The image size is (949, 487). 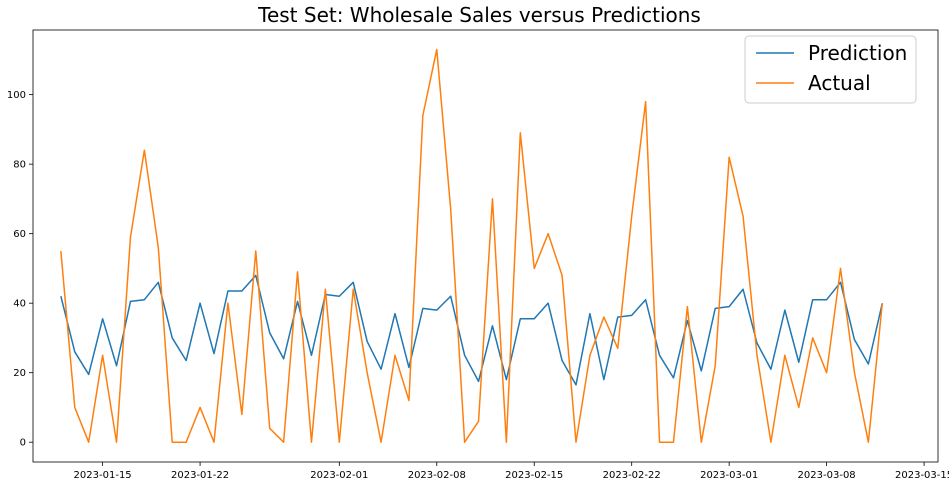 What do you see at coordinates (19, 165) in the screenshot?
I see `y-tick-label: 80` at bounding box center [19, 165].